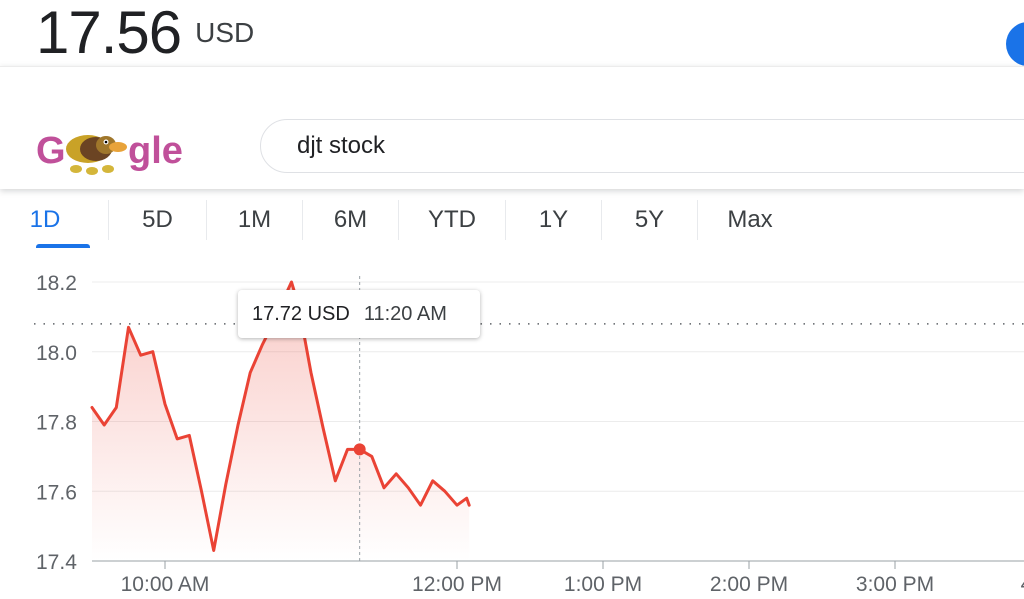 Image resolution: width=1024 pixels, height=599 pixels. Describe the element at coordinates (405, 313) in the screenshot. I see `tooltip-time: 11:20 AM` at that location.